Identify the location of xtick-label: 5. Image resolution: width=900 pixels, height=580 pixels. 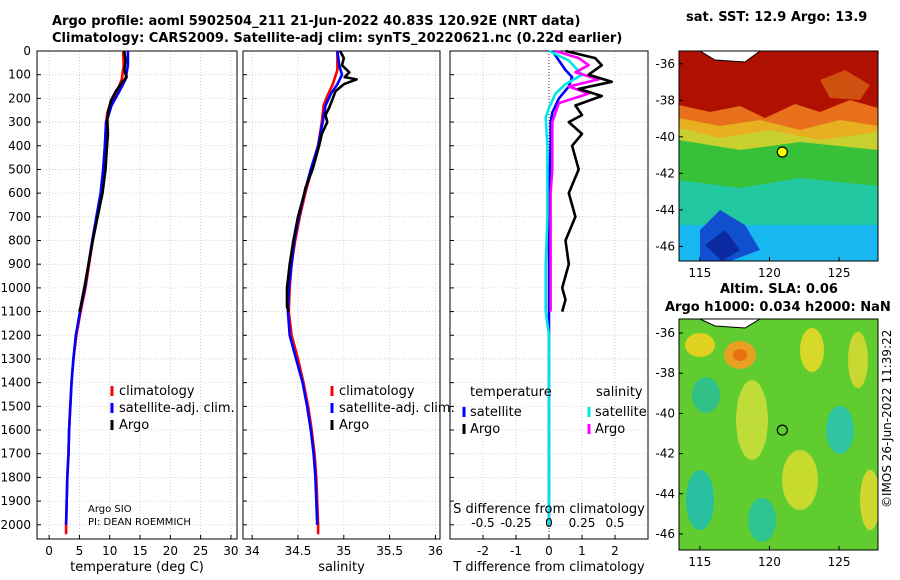
(80, 551).